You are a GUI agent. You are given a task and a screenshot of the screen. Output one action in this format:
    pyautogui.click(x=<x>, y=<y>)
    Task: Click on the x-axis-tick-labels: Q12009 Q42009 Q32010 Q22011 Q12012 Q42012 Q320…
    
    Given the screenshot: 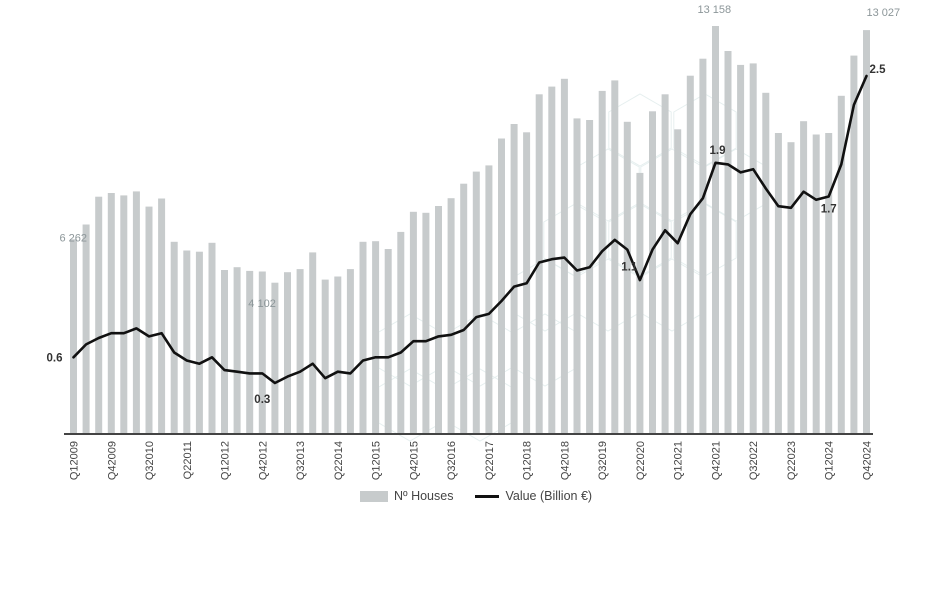 What is the action you would take?
    pyautogui.click(x=471, y=460)
    